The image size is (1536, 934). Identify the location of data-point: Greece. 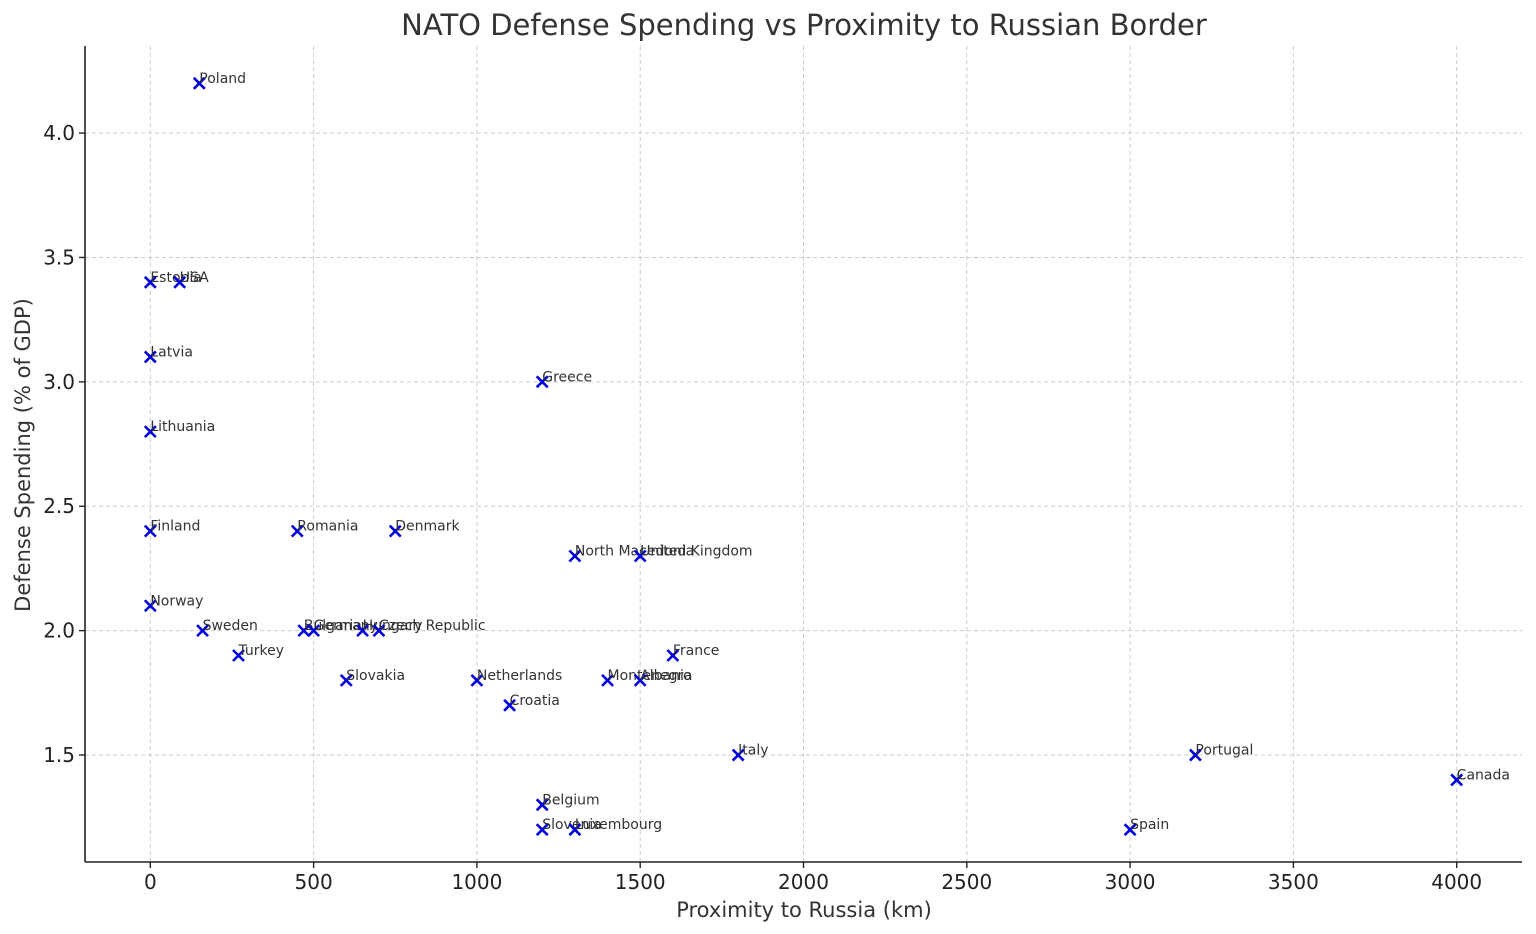
(563, 379).